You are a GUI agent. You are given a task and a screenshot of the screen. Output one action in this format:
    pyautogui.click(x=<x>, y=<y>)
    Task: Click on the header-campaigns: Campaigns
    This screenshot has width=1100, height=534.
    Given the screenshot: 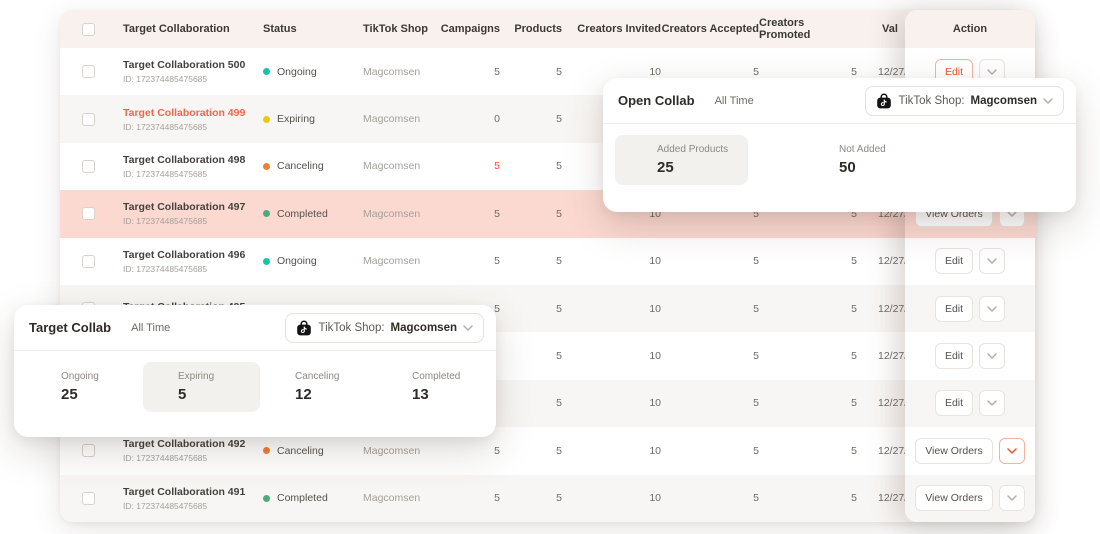 What is the action you would take?
    pyautogui.click(x=470, y=29)
    